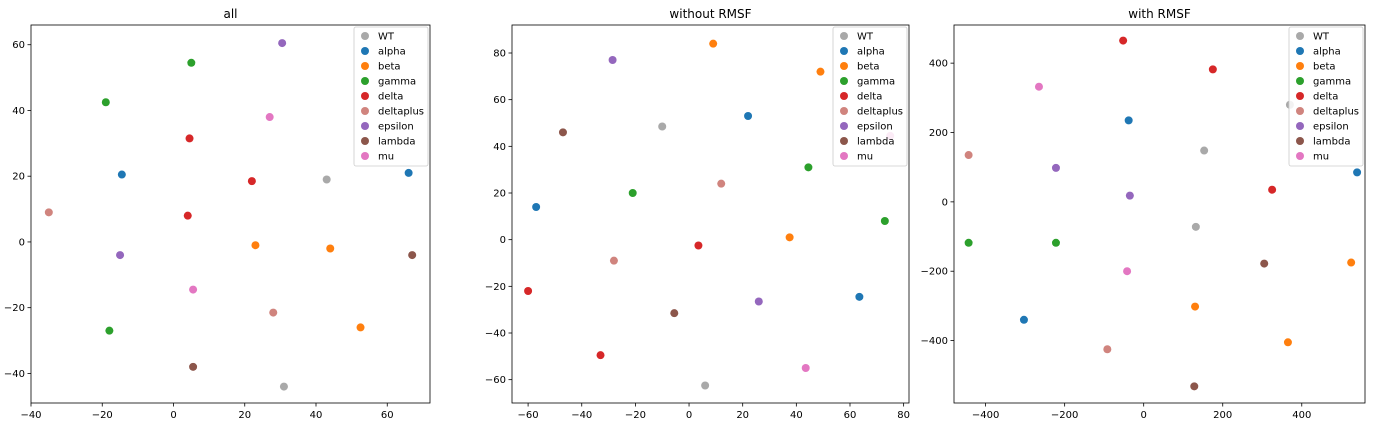  I want to click on legend-label: gamma, so click(1332, 82).